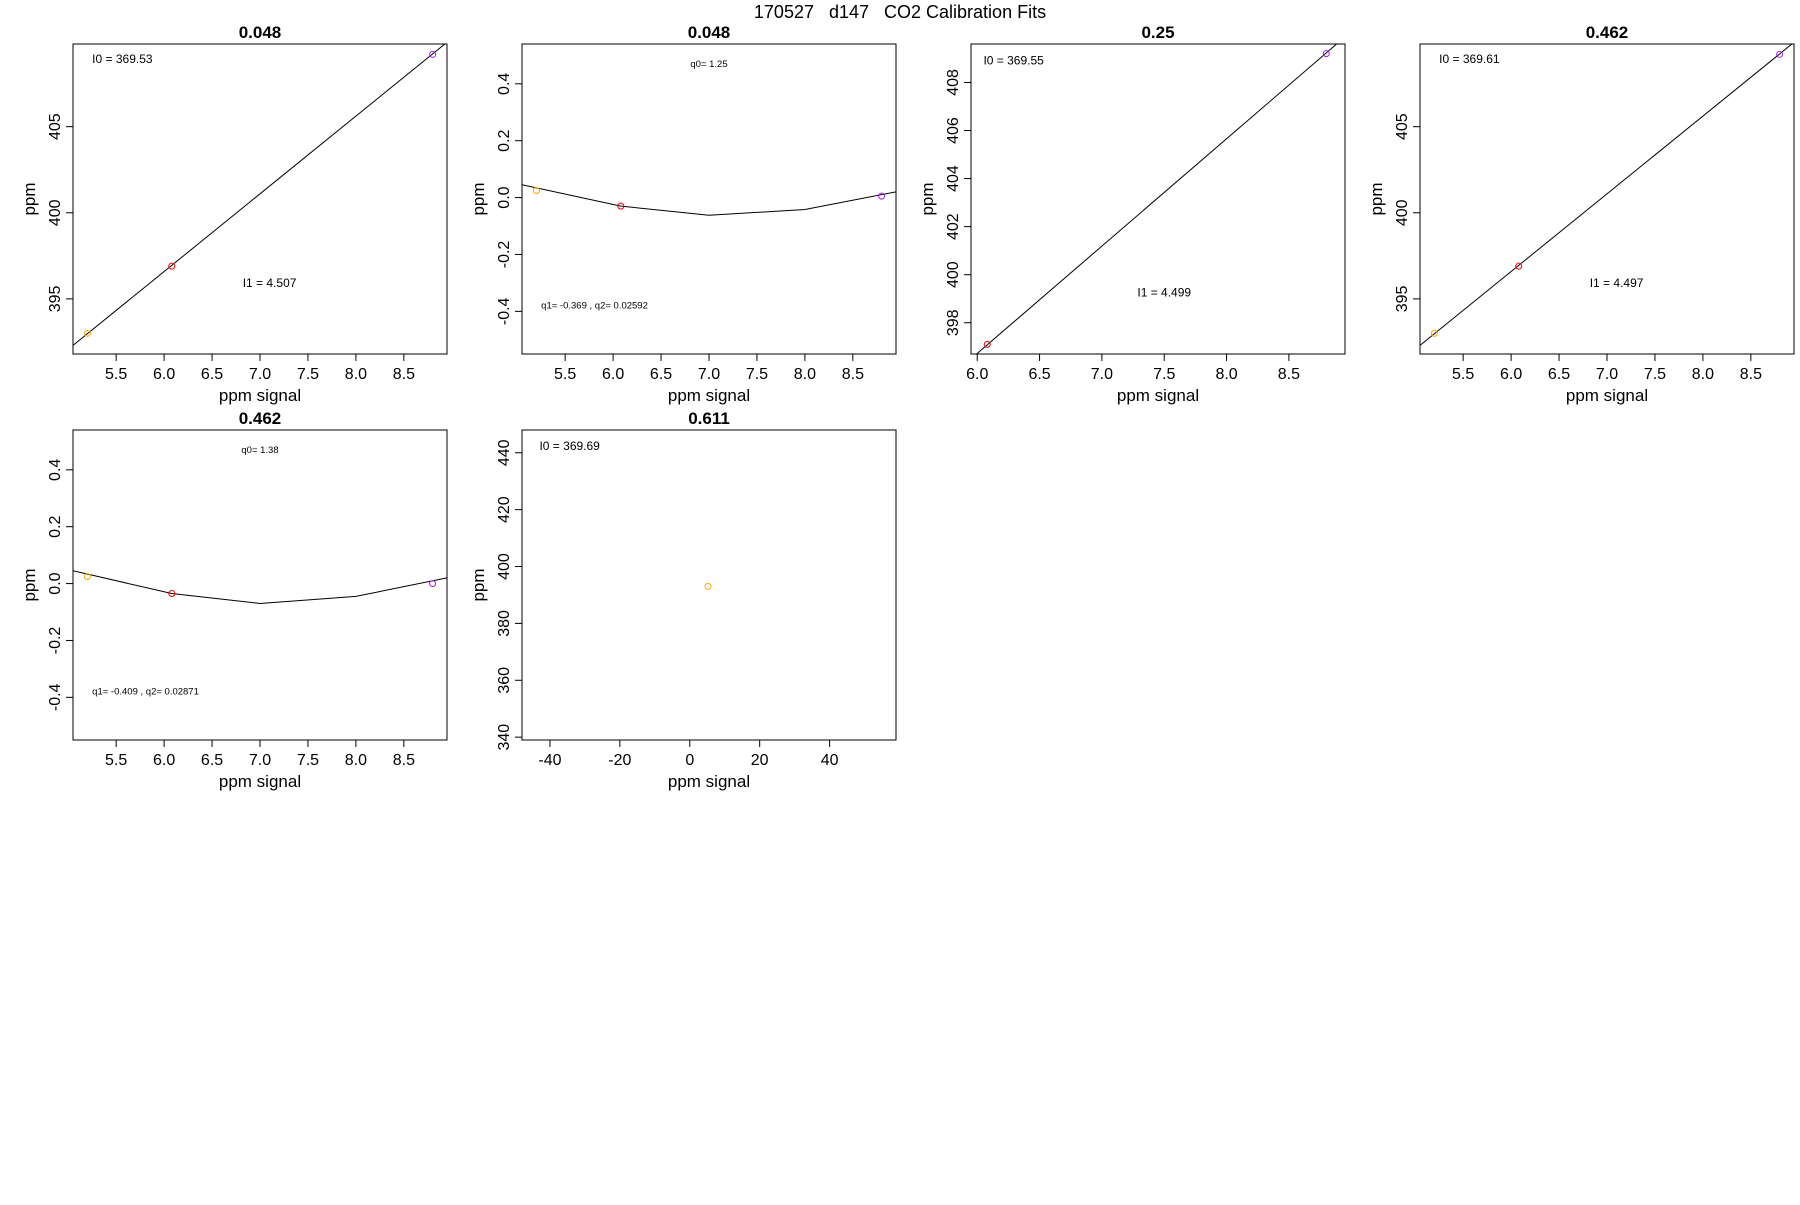  What do you see at coordinates (1164, 292) in the screenshot?
I see `annotation: I1 = 4.499` at bounding box center [1164, 292].